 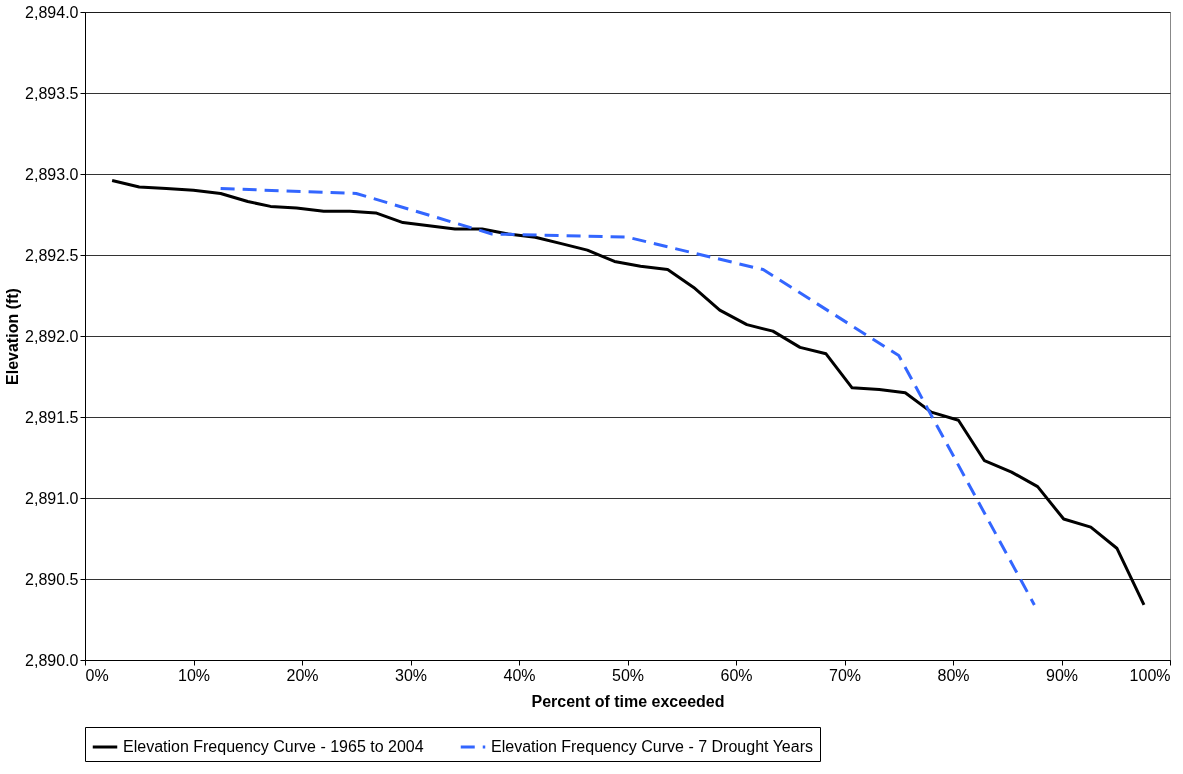 I want to click on legend-label: Elevation Frequency Curve - 1965 to 2004, so click(x=273, y=746).